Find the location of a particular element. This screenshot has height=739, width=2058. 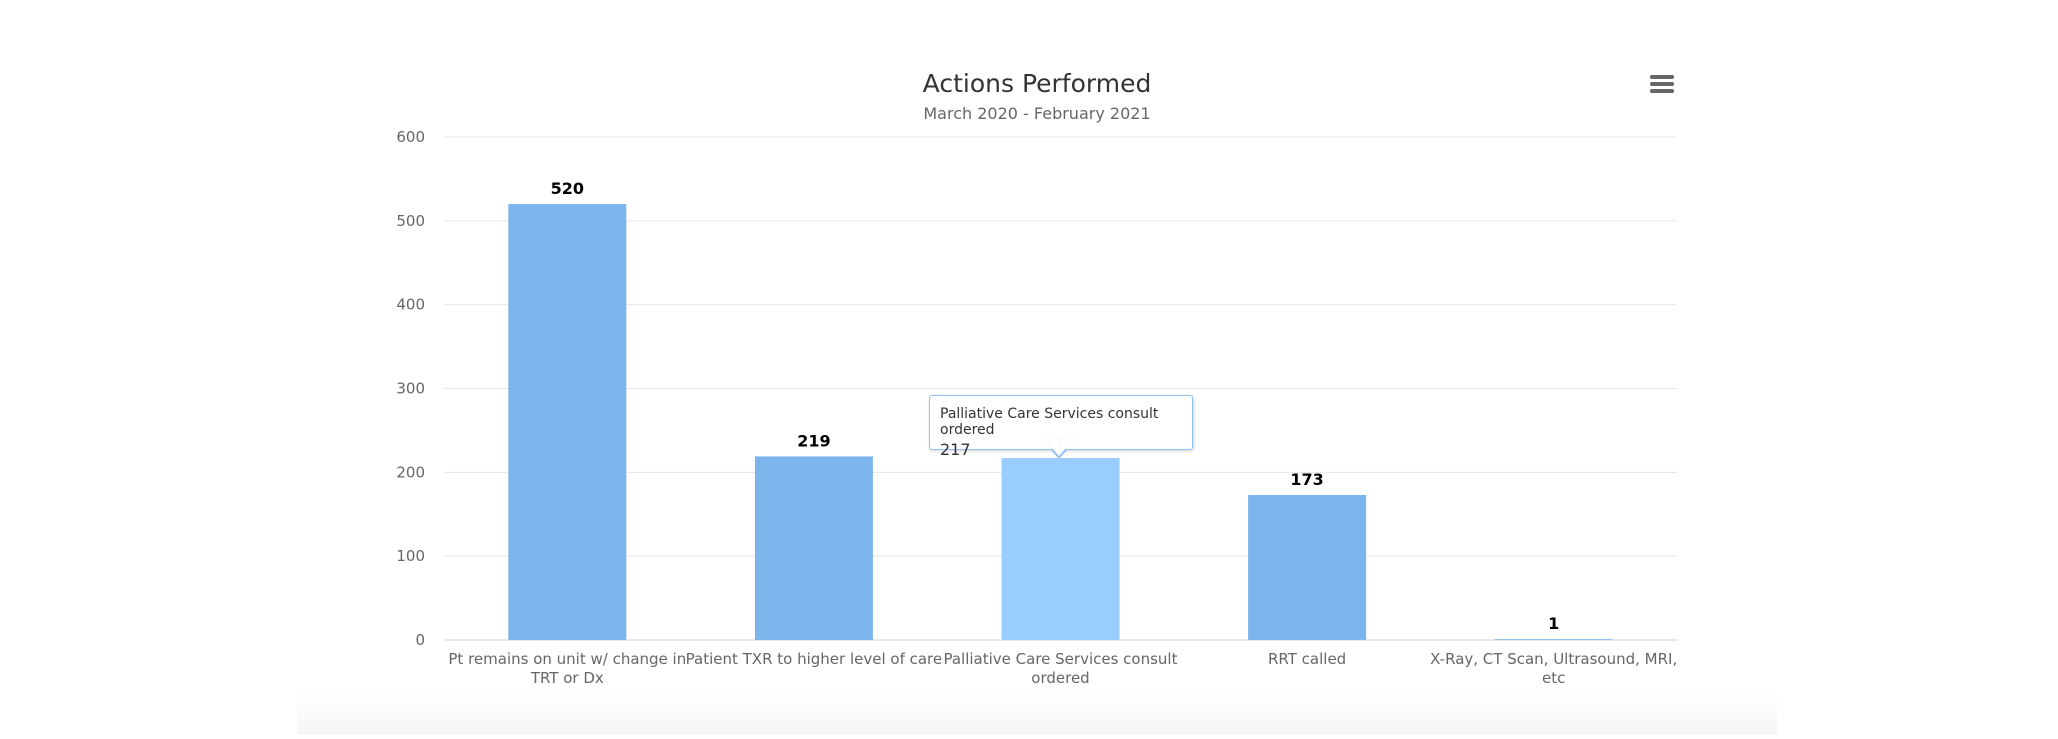

y-tick-label: 500 is located at coordinates (410, 221).